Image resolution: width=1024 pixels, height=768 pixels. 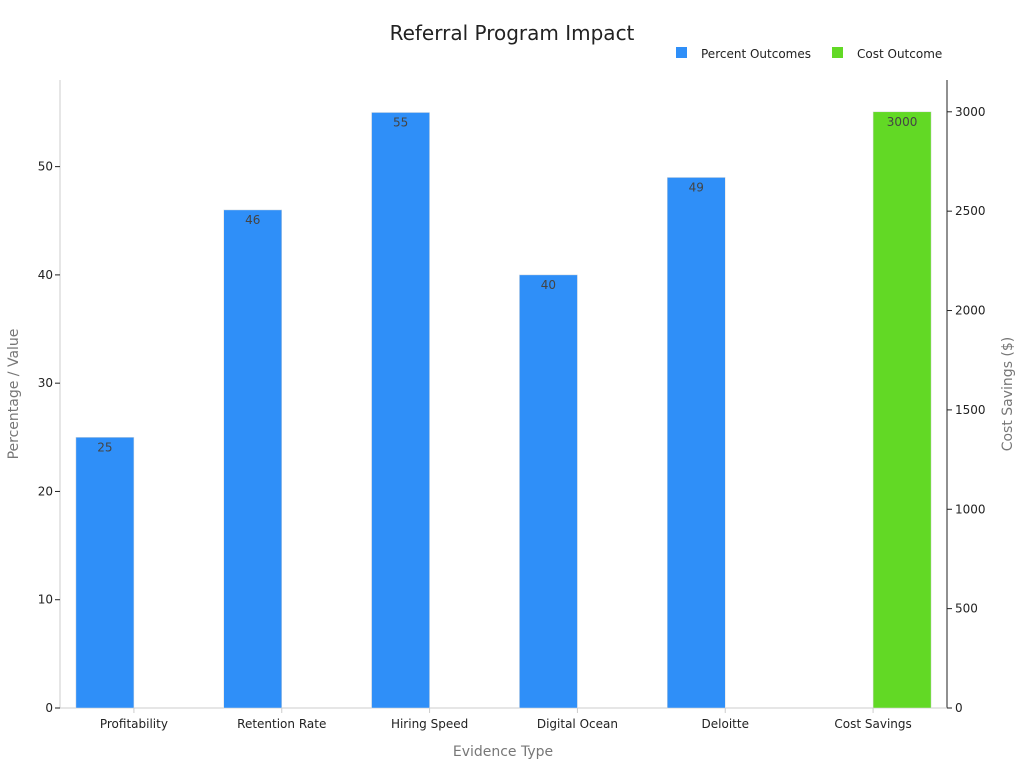 What do you see at coordinates (503, 752) in the screenshot?
I see `x-axis-title: Evidence Type` at bounding box center [503, 752].